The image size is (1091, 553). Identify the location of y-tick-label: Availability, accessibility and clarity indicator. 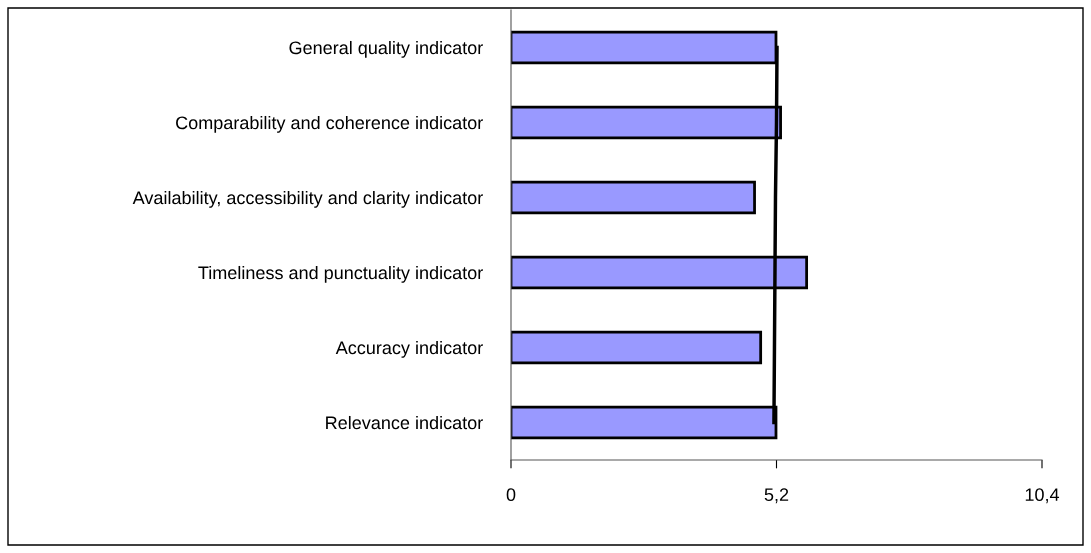
(307, 199).